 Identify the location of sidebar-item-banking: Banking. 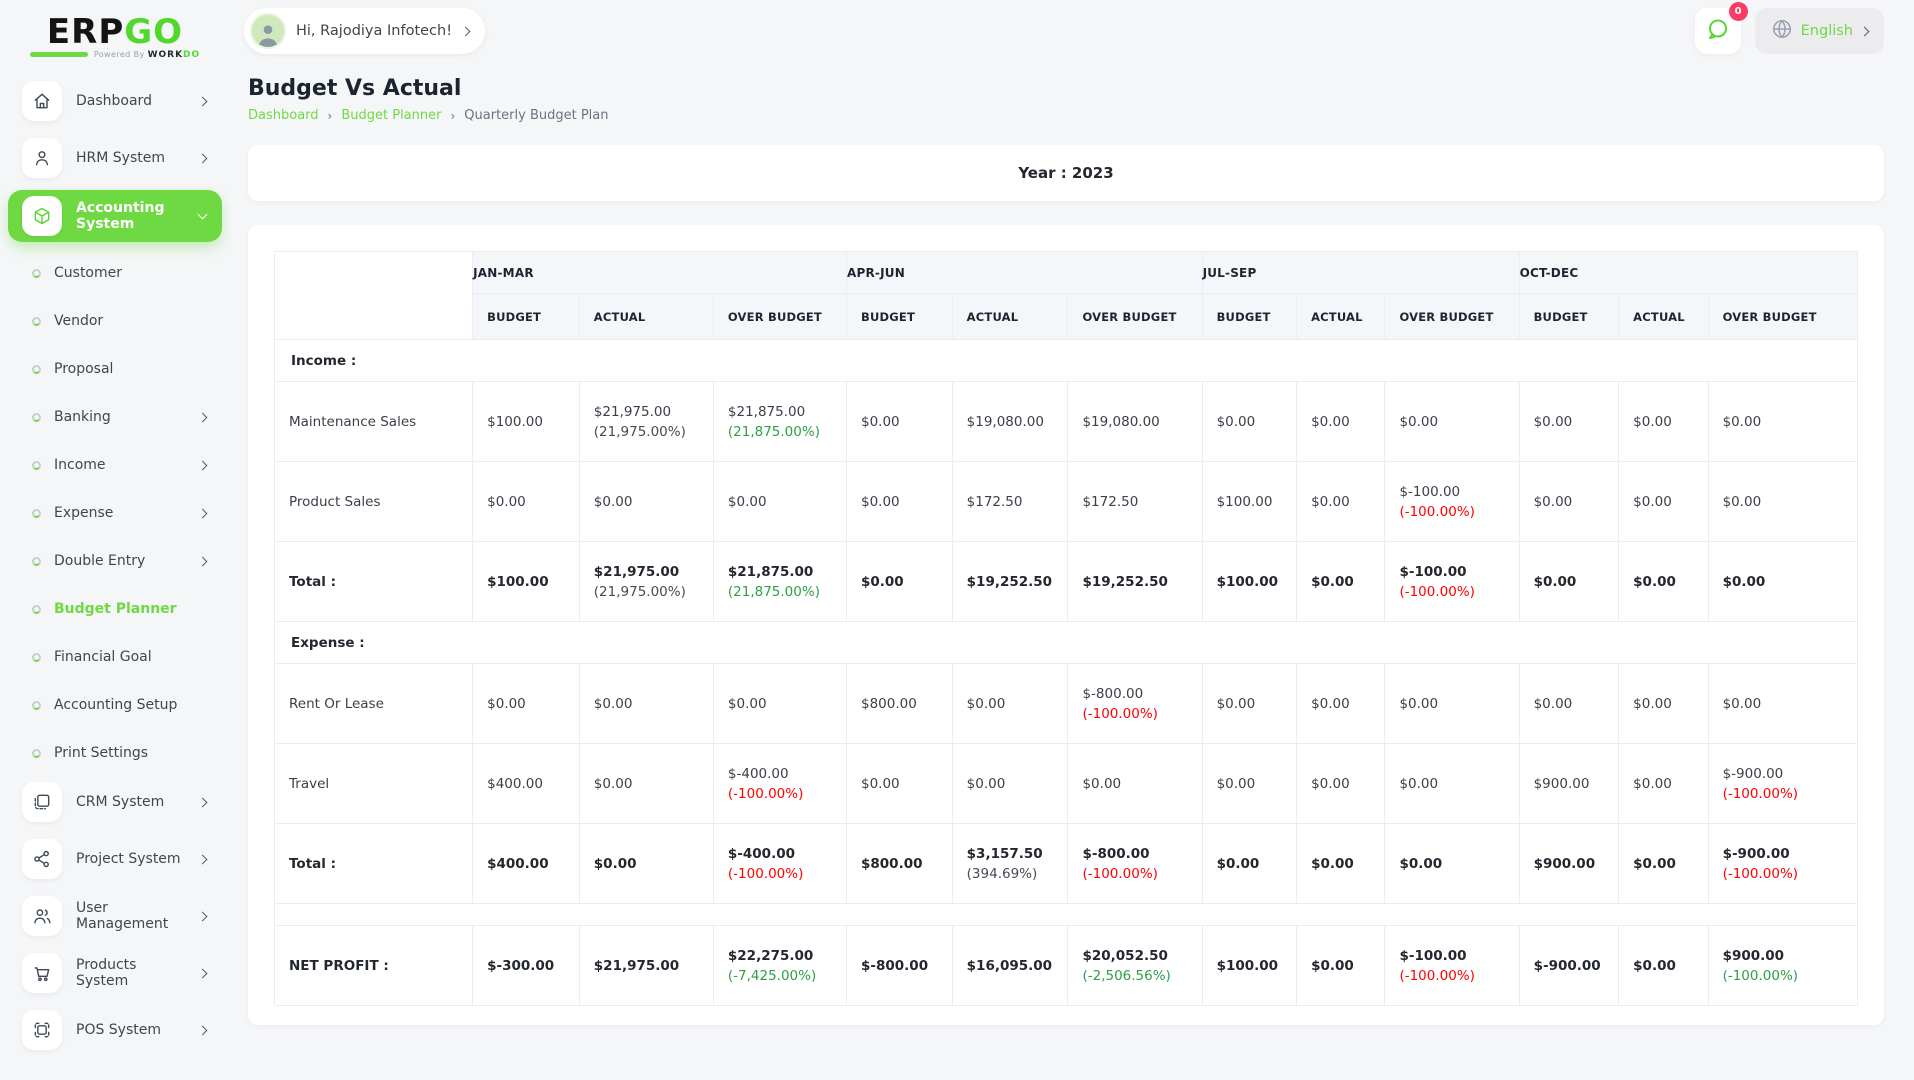
(115, 417).